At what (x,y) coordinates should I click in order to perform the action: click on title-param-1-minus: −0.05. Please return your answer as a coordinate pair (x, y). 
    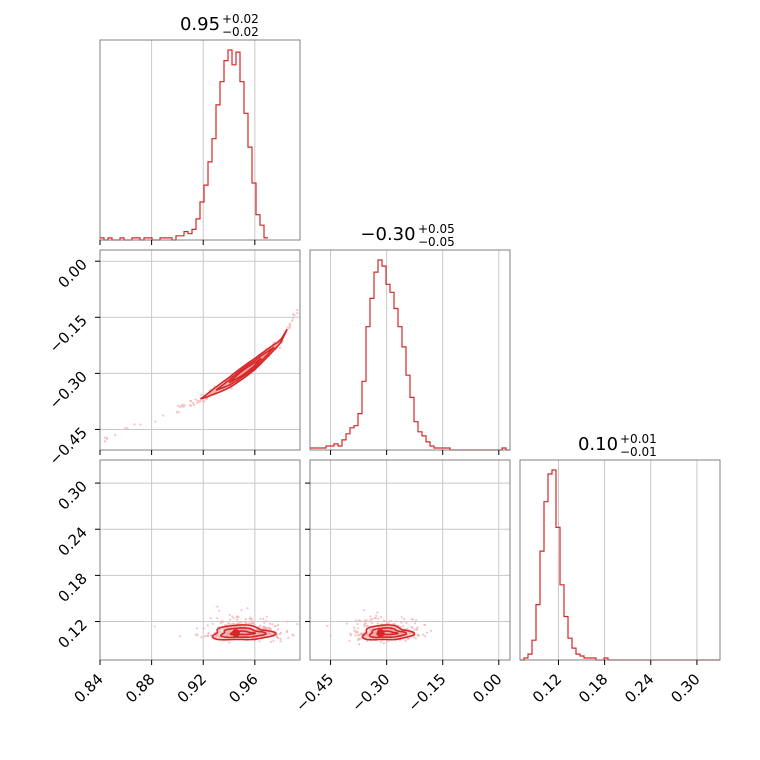
    Looking at the image, I should click on (436, 242).